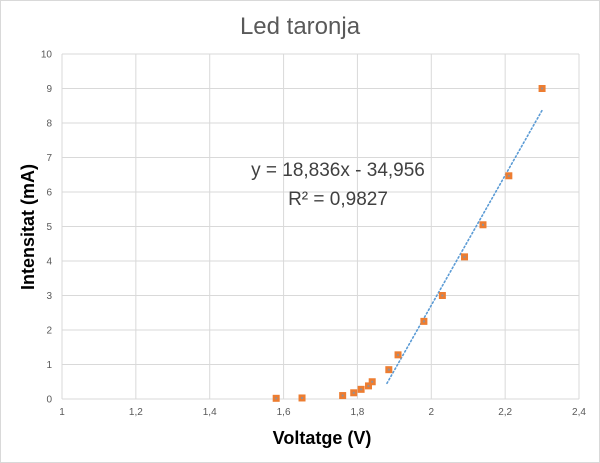 This screenshot has height=463, width=600. I want to click on y-tick-label: 6, so click(49, 193).